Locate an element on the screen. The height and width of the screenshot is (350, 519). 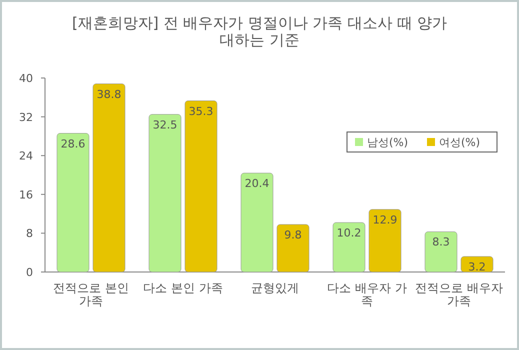
data-label: 28.6 is located at coordinates (73, 143).